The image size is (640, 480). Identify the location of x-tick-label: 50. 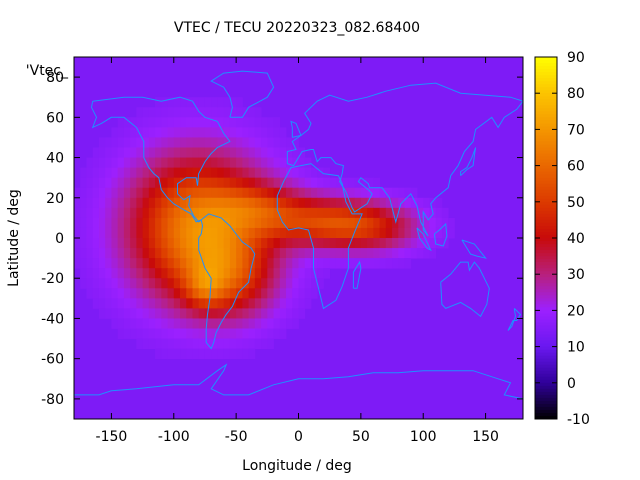
(361, 437).